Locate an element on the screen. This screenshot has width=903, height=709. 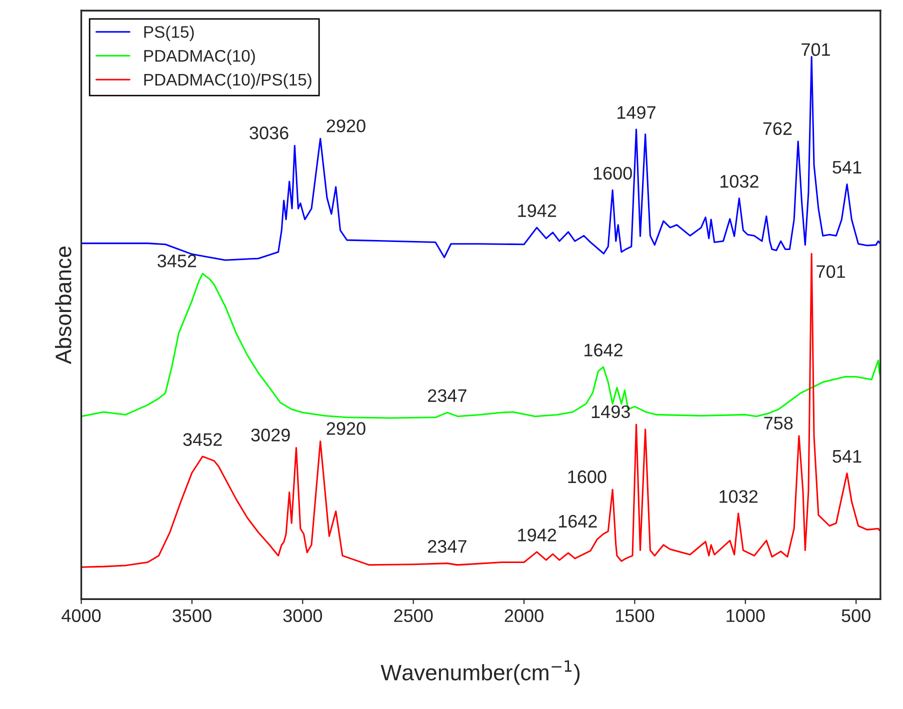
legend-label: PDADMAC(10)/PS(15) is located at coordinates (228, 81).